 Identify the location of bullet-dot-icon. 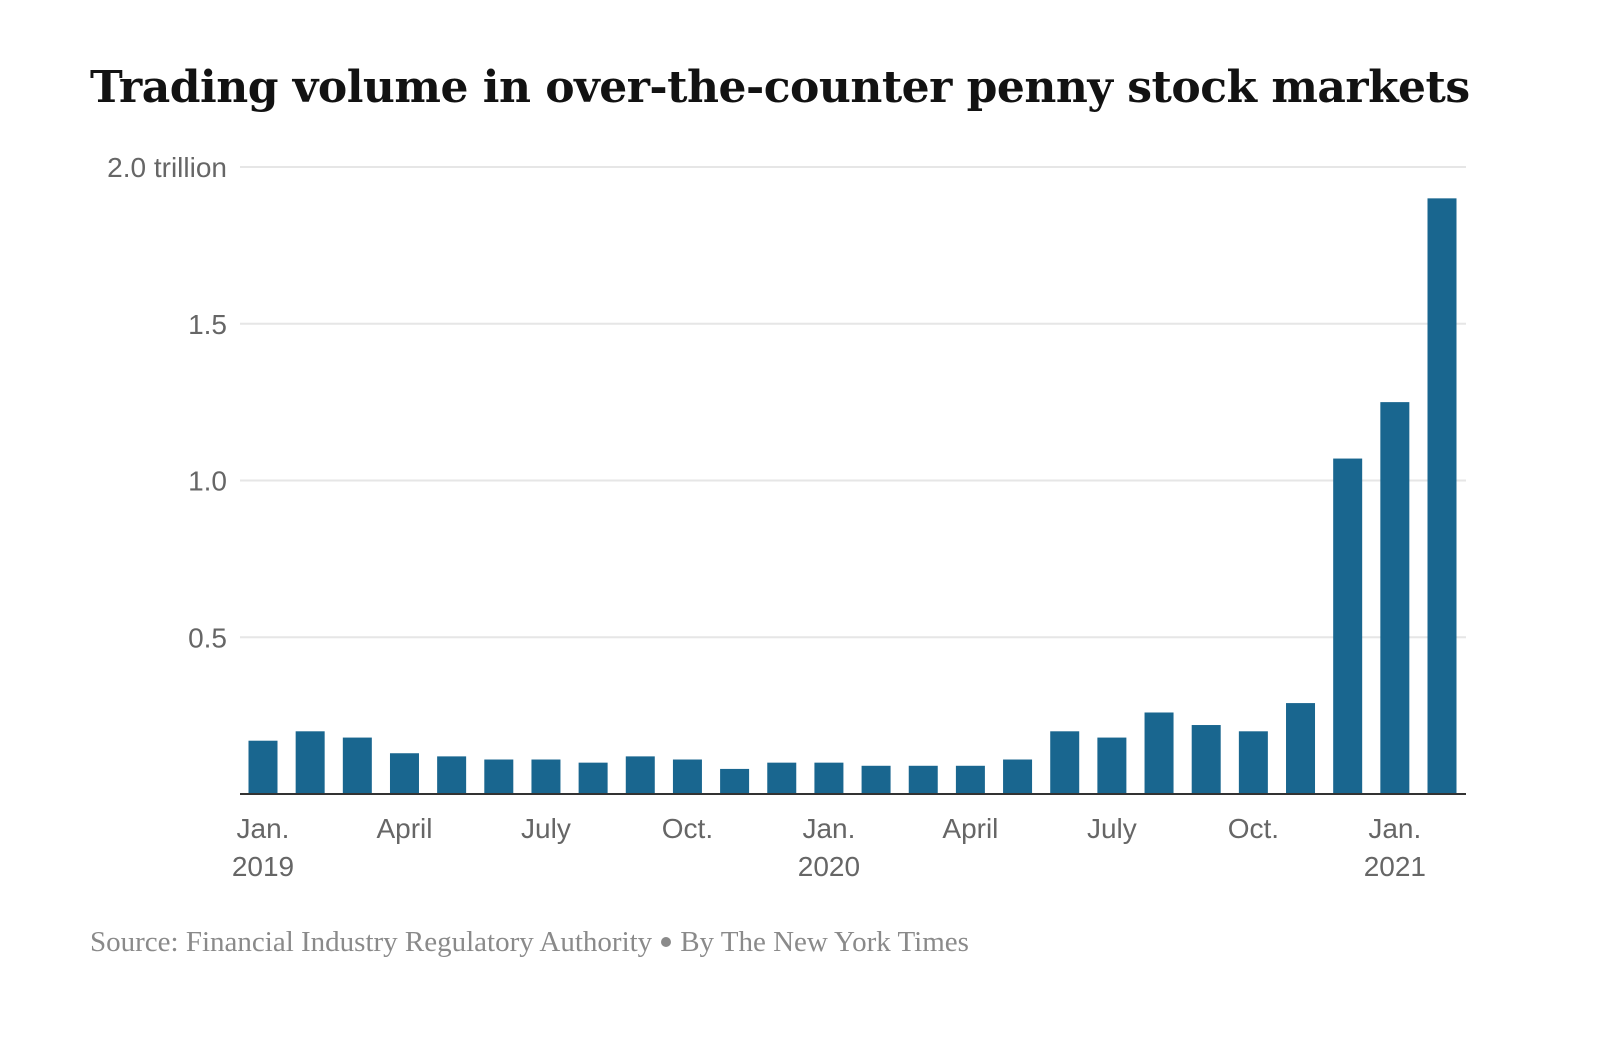
(666, 942).